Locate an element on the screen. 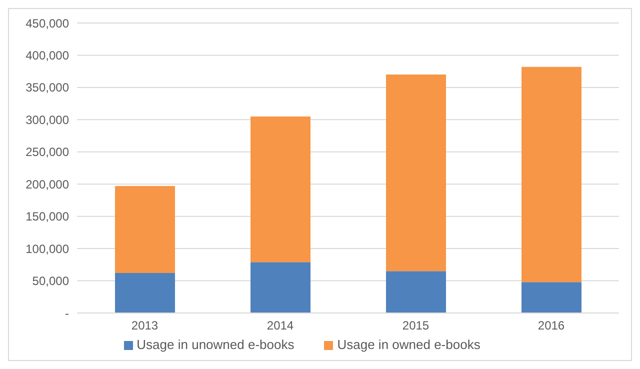  legend-label: Usage in unowned e-books is located at coordinates (215, 344).